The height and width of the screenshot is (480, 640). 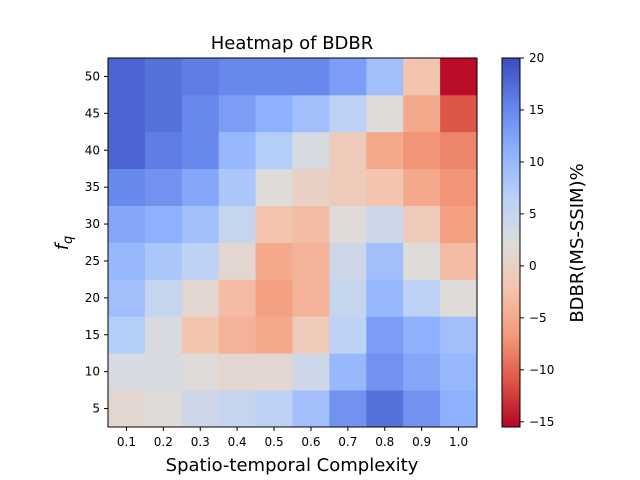 I want to click on heatmap-cell-40-0.9, so click(x=422, y=150).